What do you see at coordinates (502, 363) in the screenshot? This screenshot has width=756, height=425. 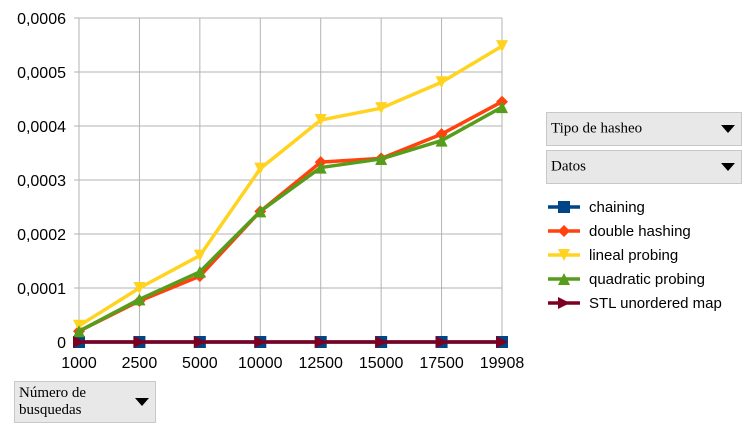 I see `x-tick-label: 19908` at bounding box center [502, 363].